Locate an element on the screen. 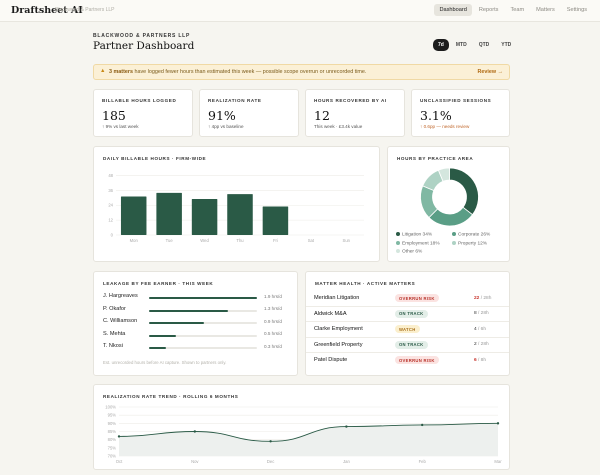  kpi-label: HOURS RECOVERED BY AI is located at coordinates (350, 100).